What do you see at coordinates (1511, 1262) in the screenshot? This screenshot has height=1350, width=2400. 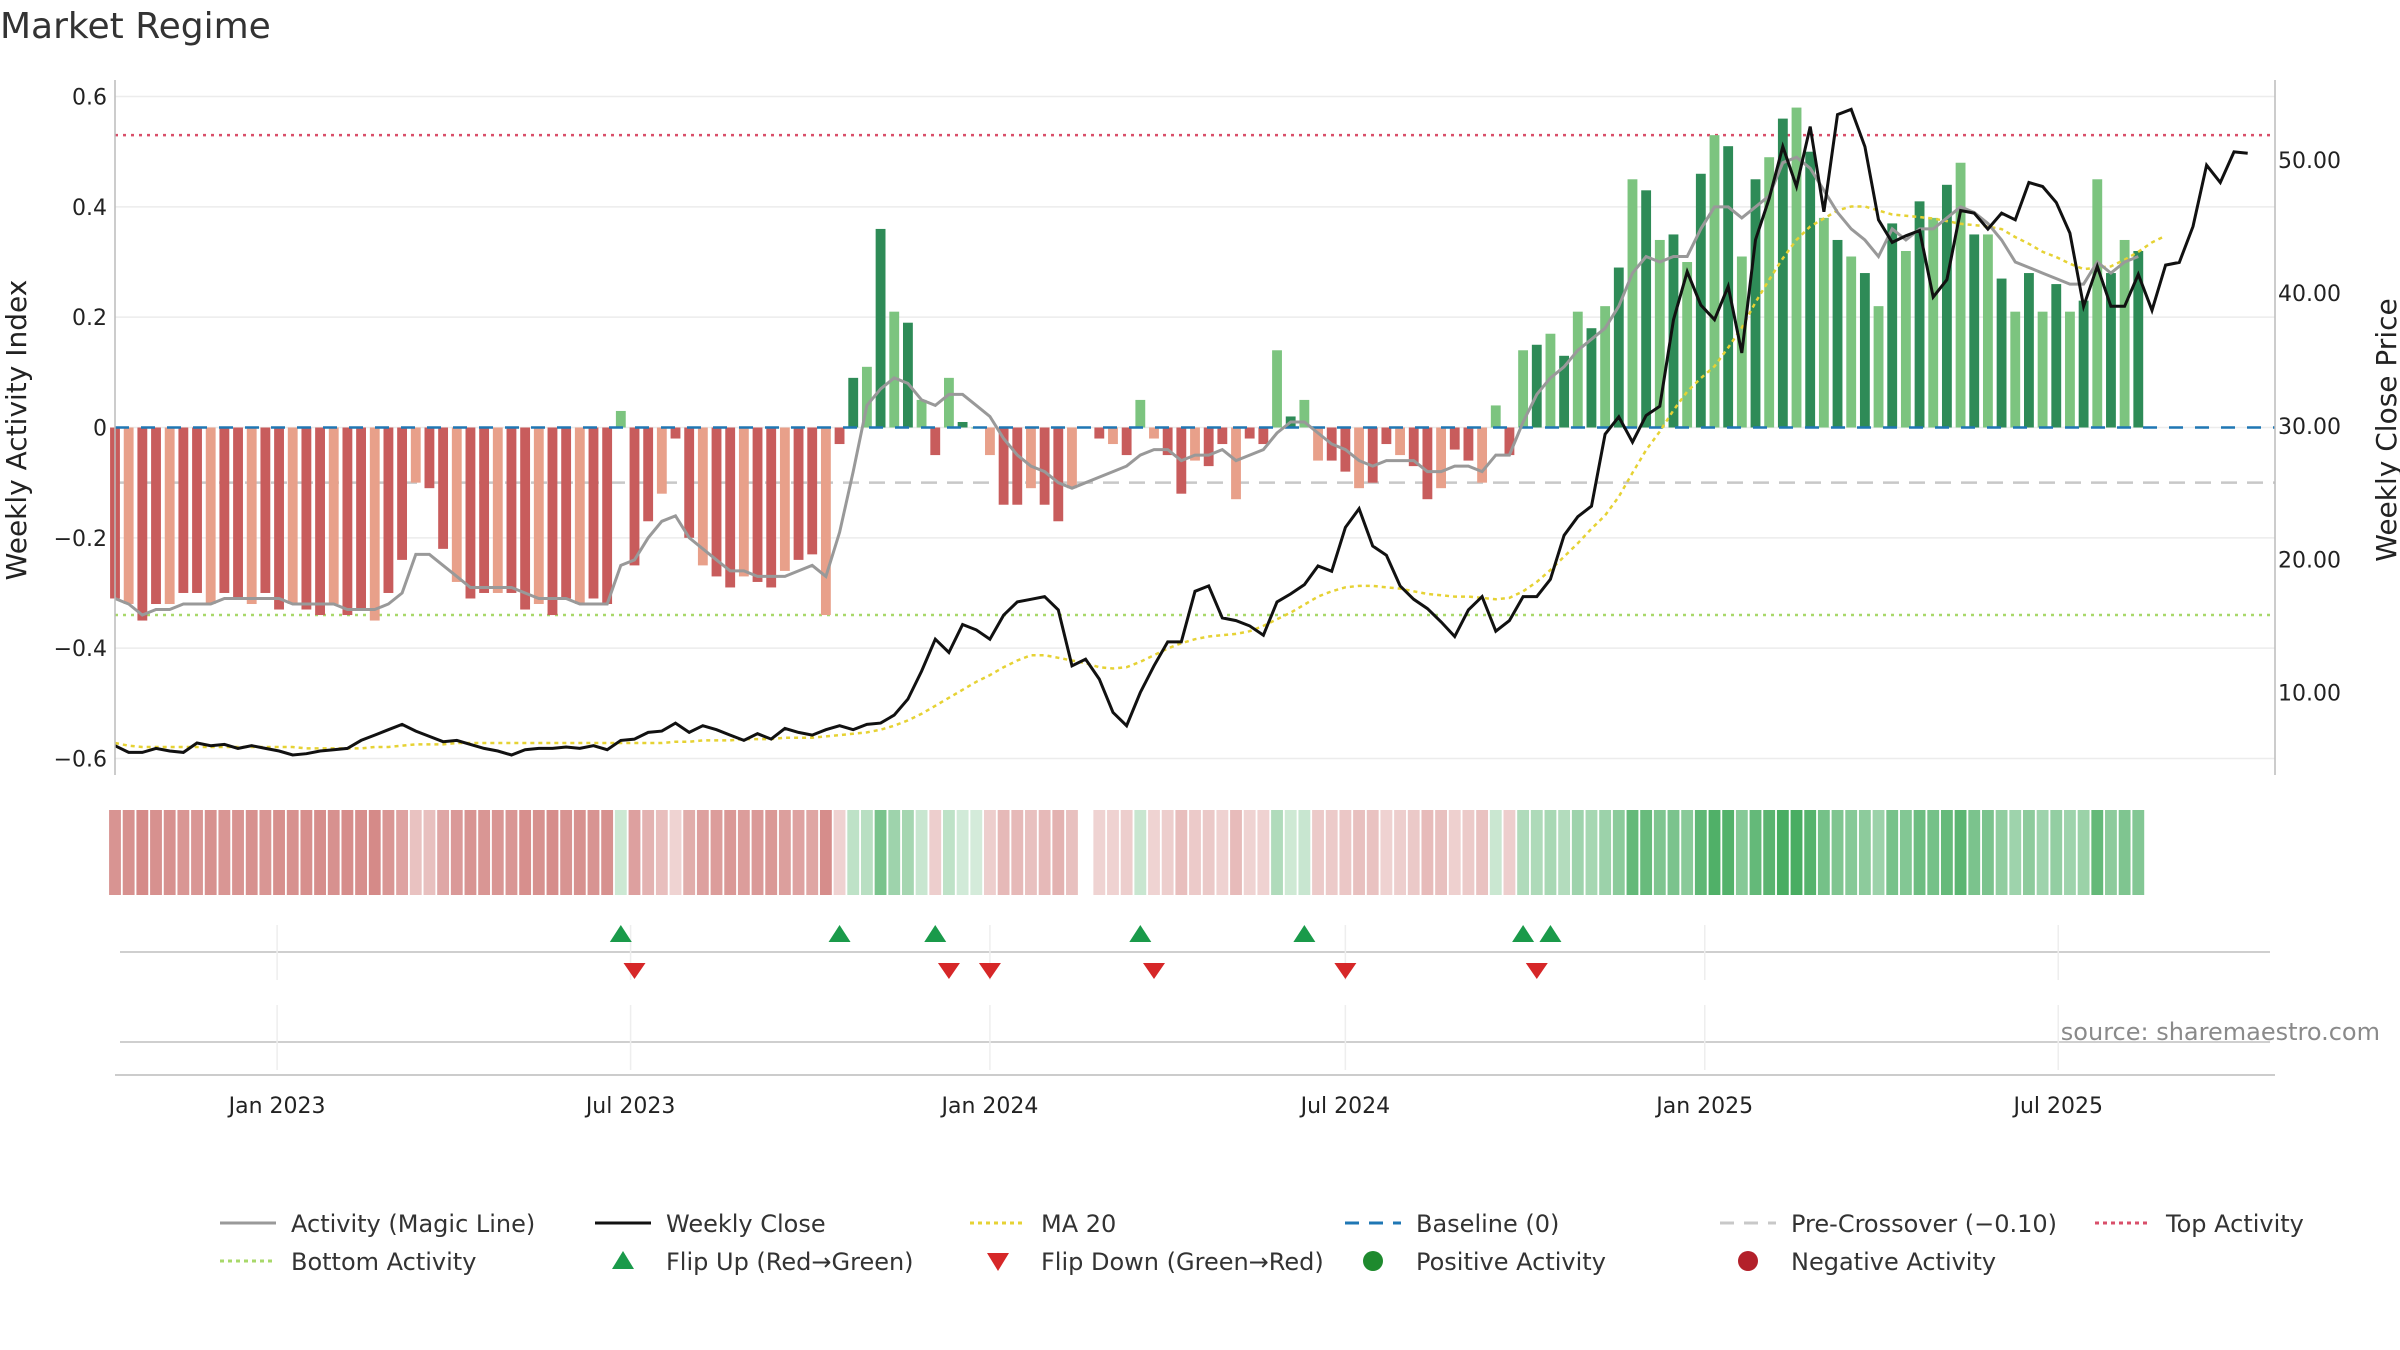 I see `legend-label: Positive Activity` at bounding box center [1511, 1262].